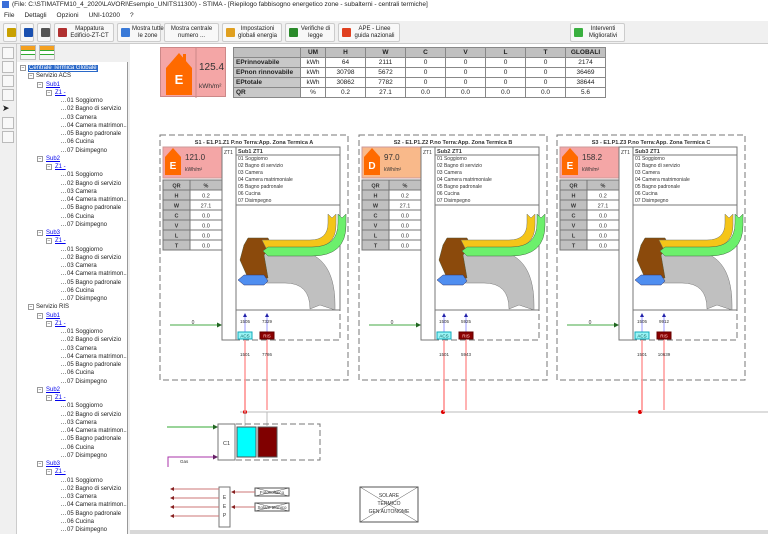 The image size is (768, 534). Describe the element at coordinates (84, 32) in the screenshot. I see `toolbar-button-building-map: Mappatura Edificio-ZT-CT` at that location.